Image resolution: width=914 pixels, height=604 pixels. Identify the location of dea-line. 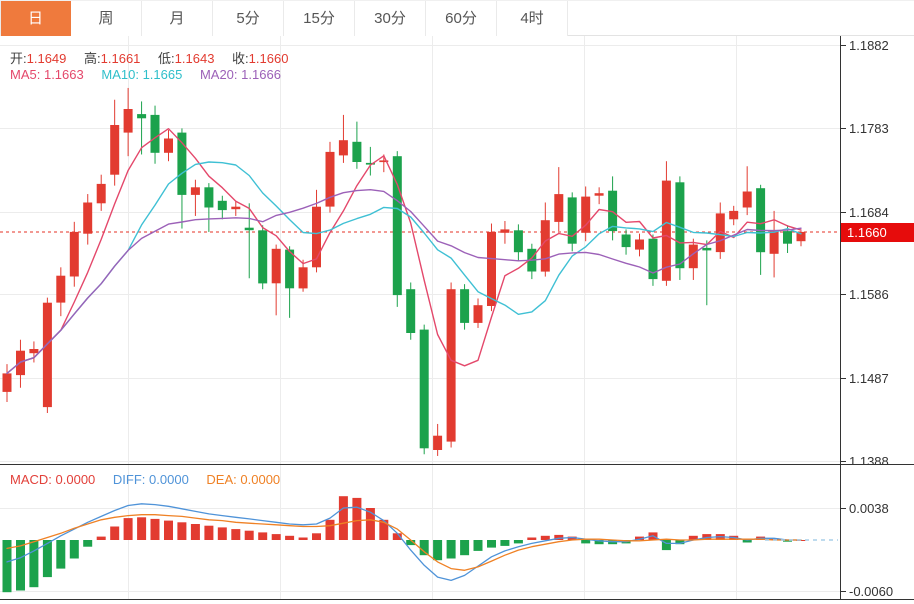
(404, 542).